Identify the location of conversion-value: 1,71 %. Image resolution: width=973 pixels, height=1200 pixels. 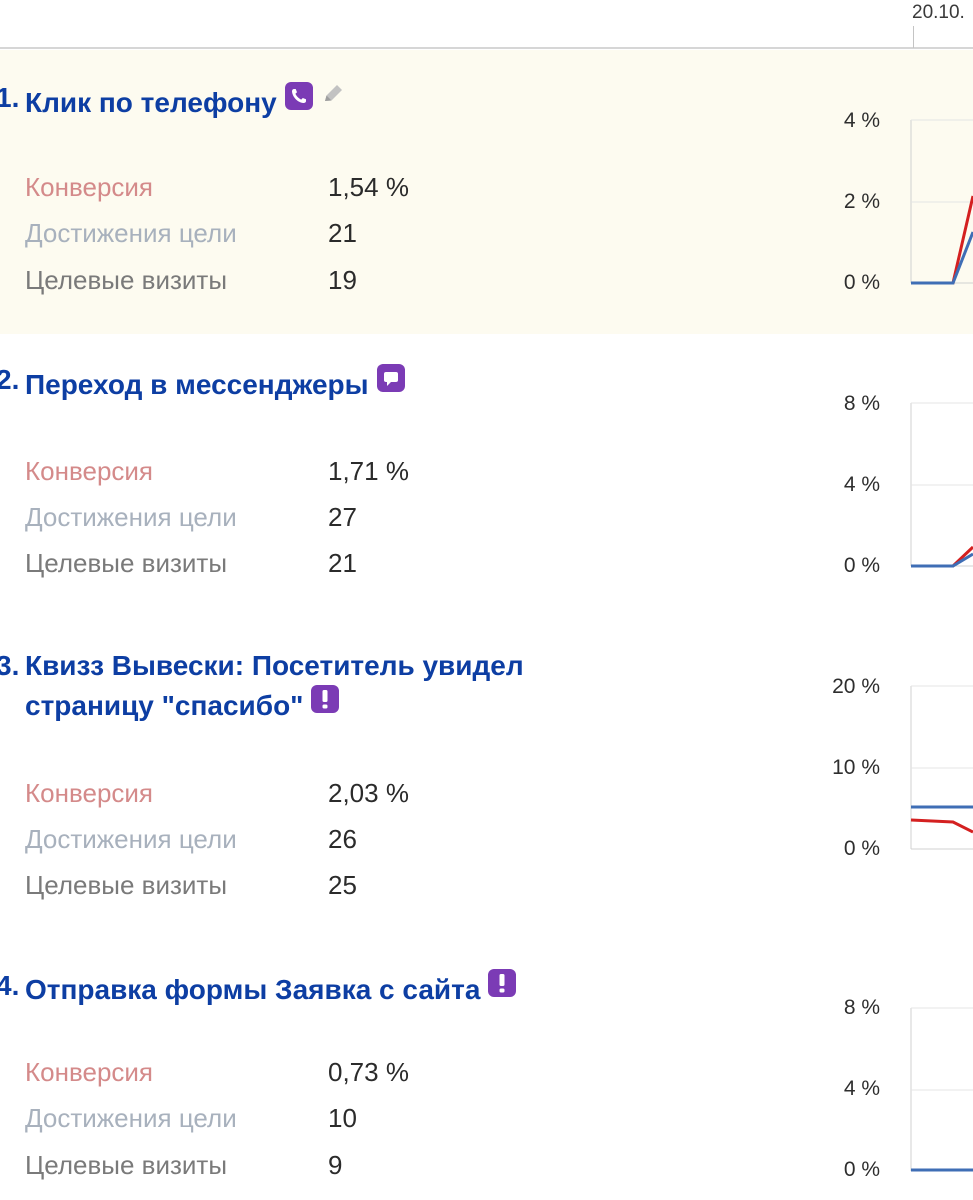
(368, 471).